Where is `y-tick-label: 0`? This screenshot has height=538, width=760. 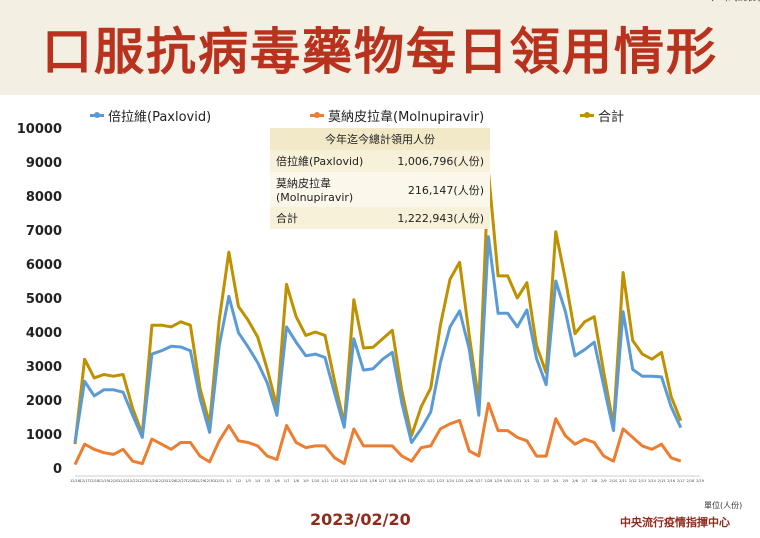 y-tick-label: 0 is located at coordinates (57, 469).